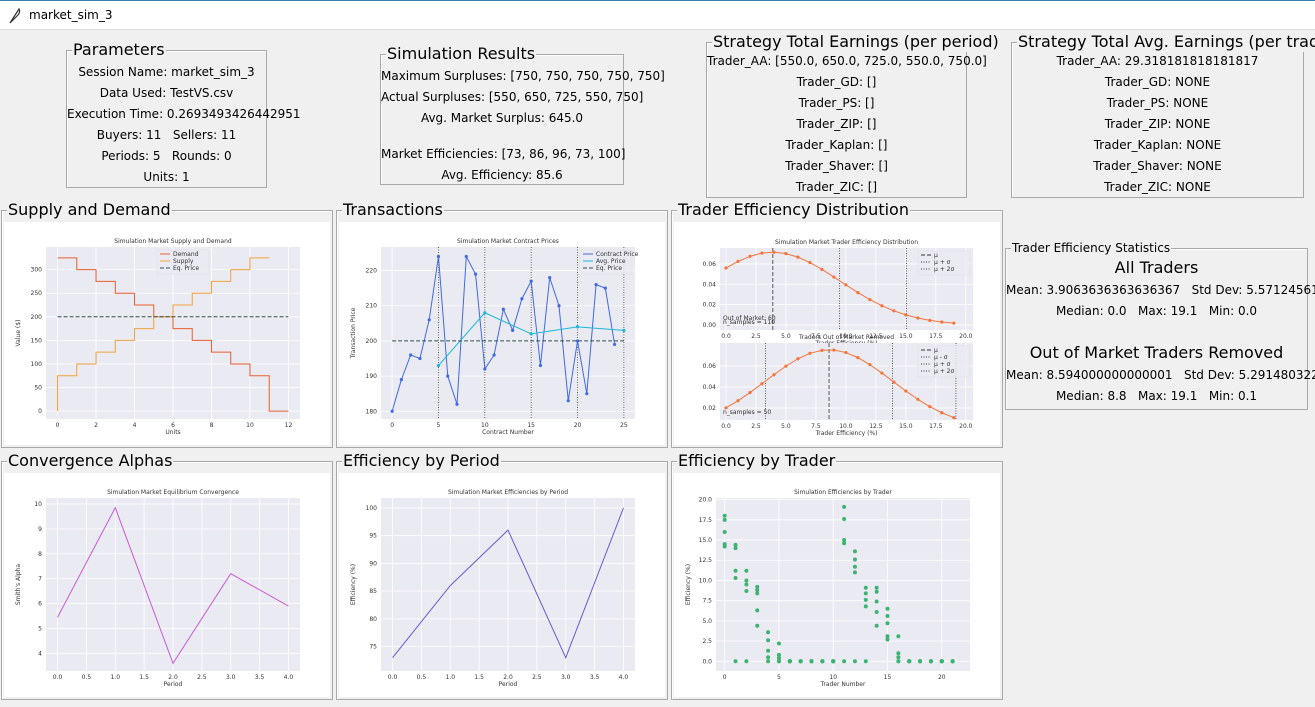  What do you see at coordinates (167, 575) in the screenshot?
I see `chart-panel: Convergence Alphas` at bounding box center [167, 575].